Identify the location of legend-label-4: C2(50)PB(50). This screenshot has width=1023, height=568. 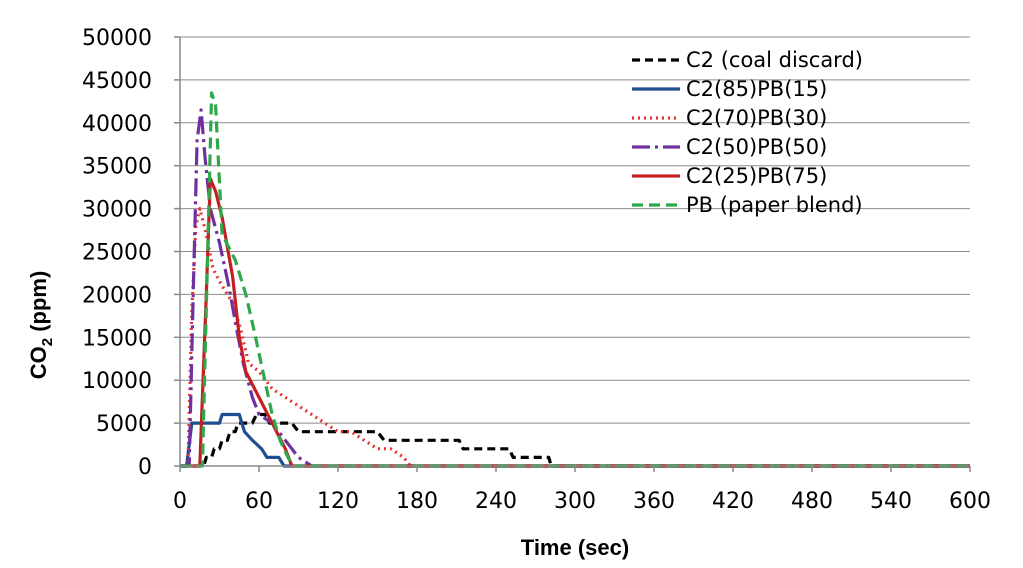
(756, 147).